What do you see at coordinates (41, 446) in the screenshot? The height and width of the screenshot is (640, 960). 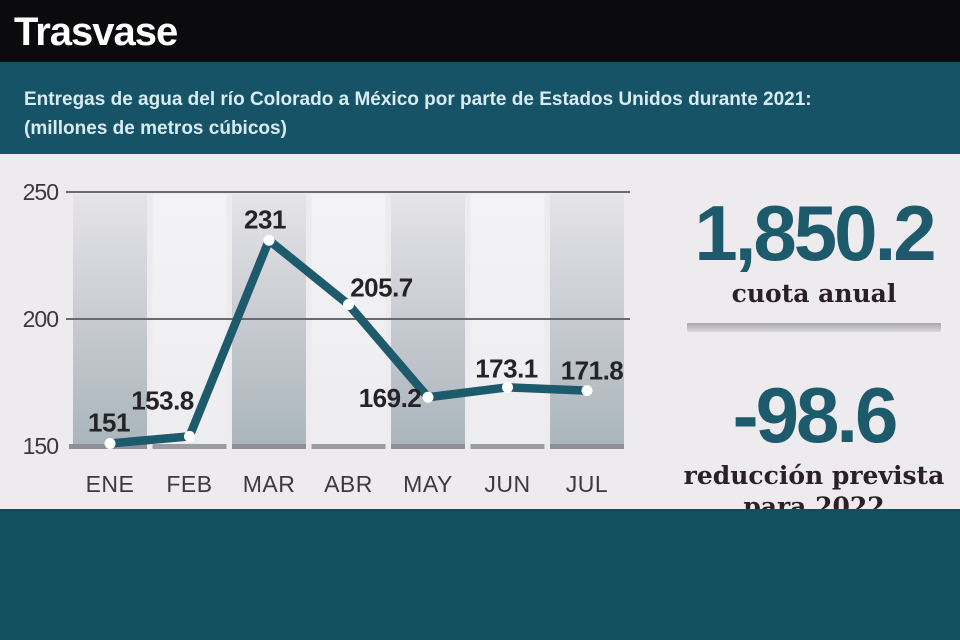 I see `y-tick-label: 150` at bounding box center [41, 446].